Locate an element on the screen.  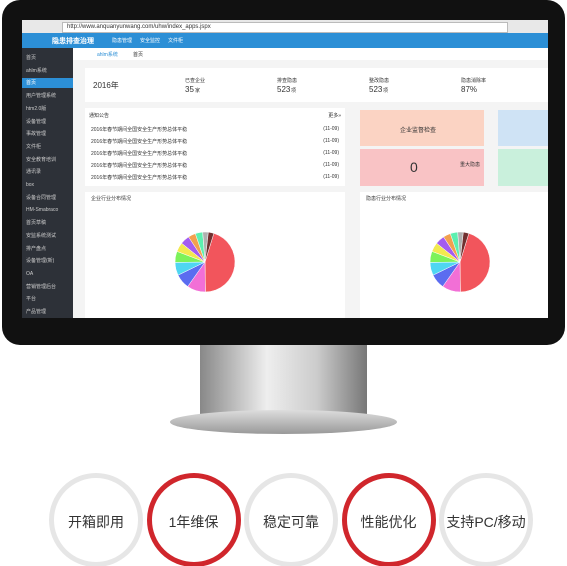
feature-label: 稳定可靠 is located at coordinates (291, 522).